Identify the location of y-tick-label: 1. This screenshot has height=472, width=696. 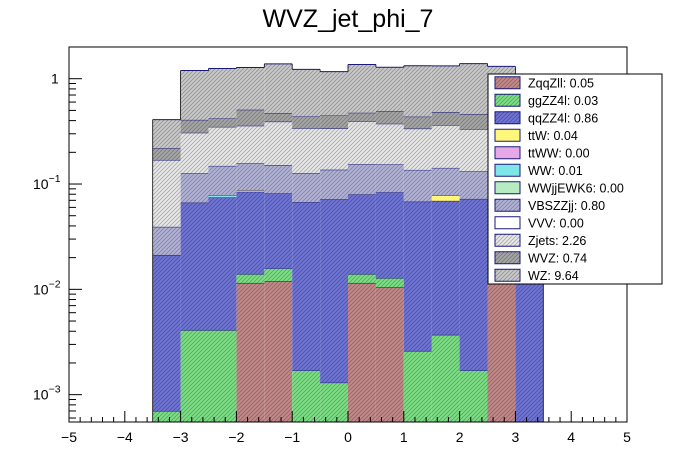
(55, 79).